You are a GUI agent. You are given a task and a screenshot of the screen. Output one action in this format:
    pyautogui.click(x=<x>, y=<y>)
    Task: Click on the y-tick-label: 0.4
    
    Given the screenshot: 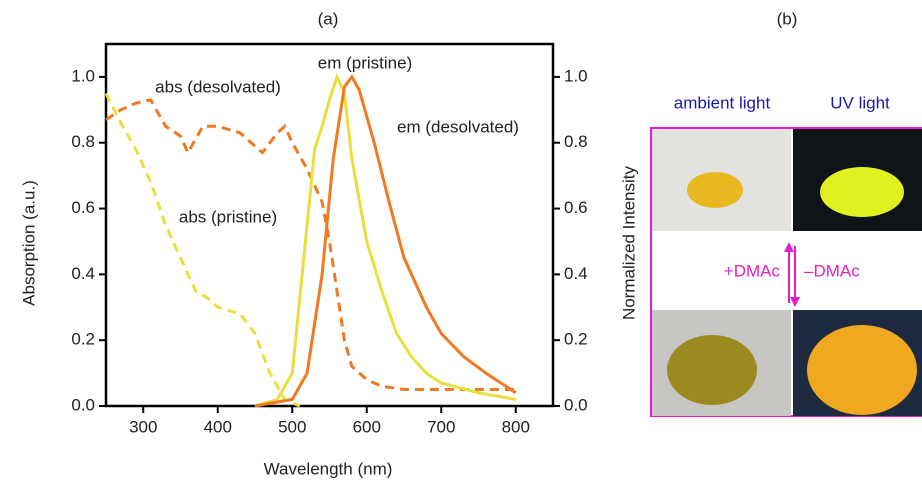 What is the action you would take?
    pyautogui.click(x=83, y=273)
    